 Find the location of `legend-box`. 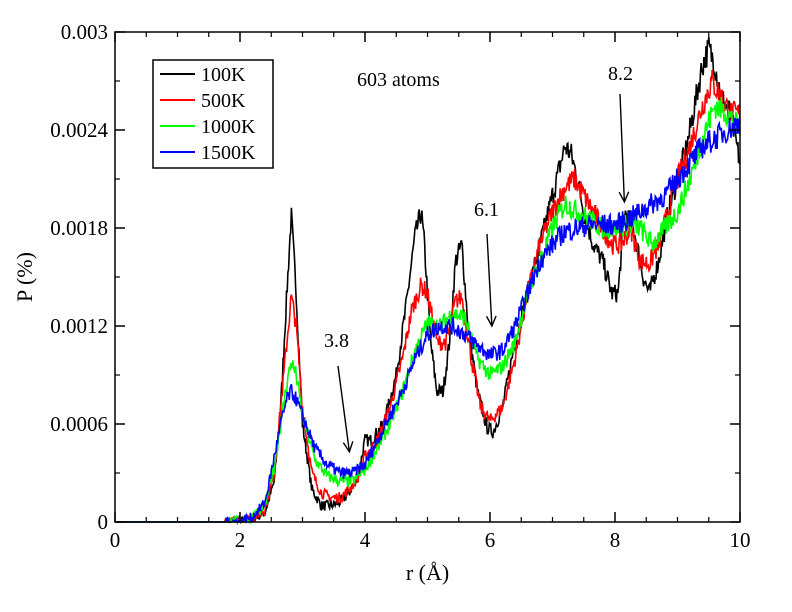

legend-box is located at coordinates (213, 114).